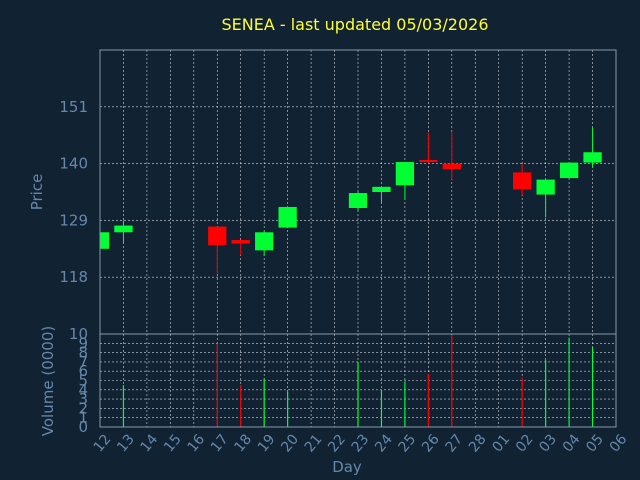 This screenshot has width=640, height=480. Describe the element at coordinates (384, 443) in the screenshot. I see `x-tick-label: 24` at that location.